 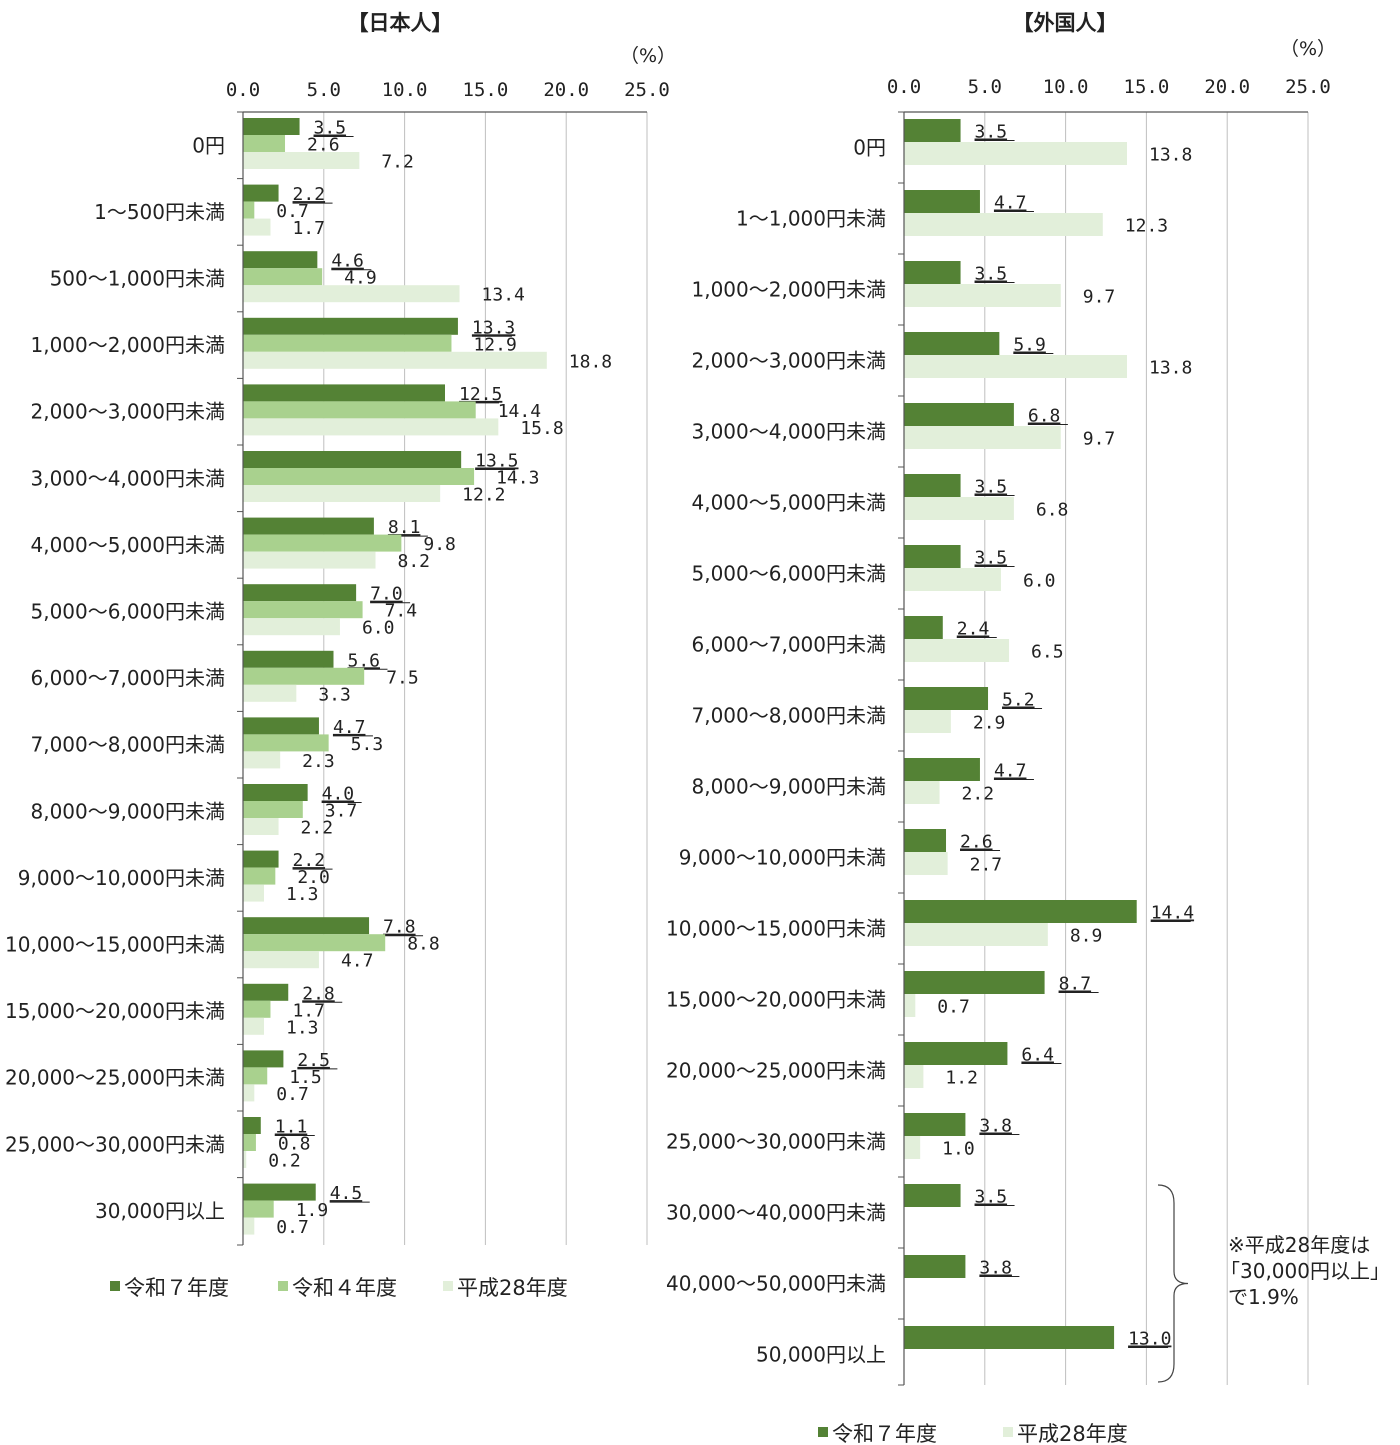 I want to click on data-label: 0.7, so click(x=292, y=211).